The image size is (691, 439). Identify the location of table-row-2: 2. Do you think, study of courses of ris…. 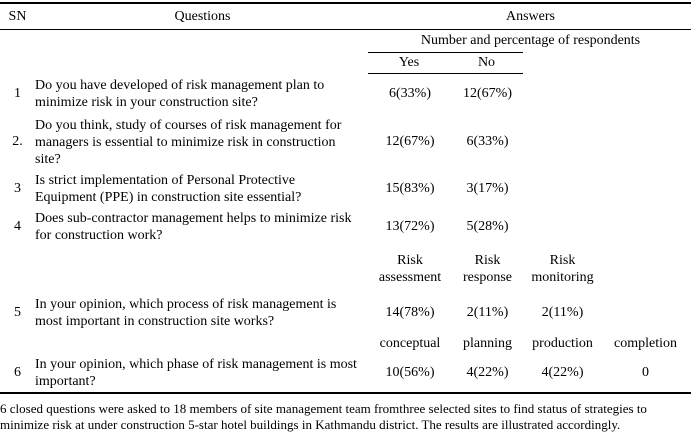
(345, 142).